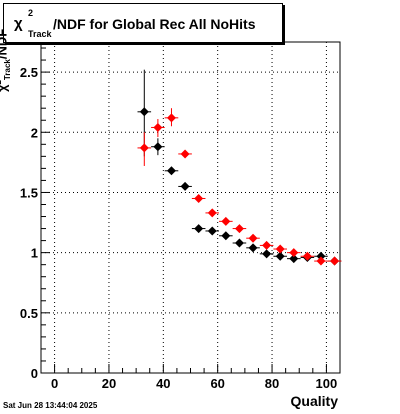 This screenshot has height=414, width=400. Describe the element at coordinates (40, 34) in the screenshot. I see `title-subscript: Track` at that location.